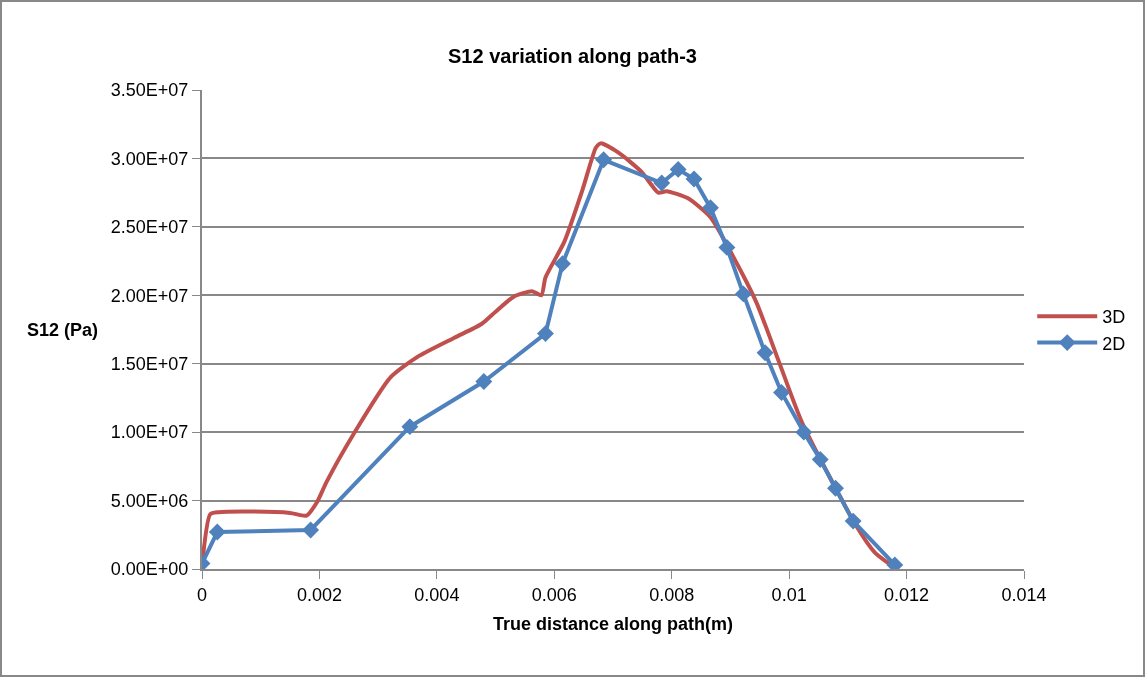 The image size is (1145, 677). Describe the element at coordinates (554, 594) in the screenshot. I see `x-tick-label: 0.006` at that location.